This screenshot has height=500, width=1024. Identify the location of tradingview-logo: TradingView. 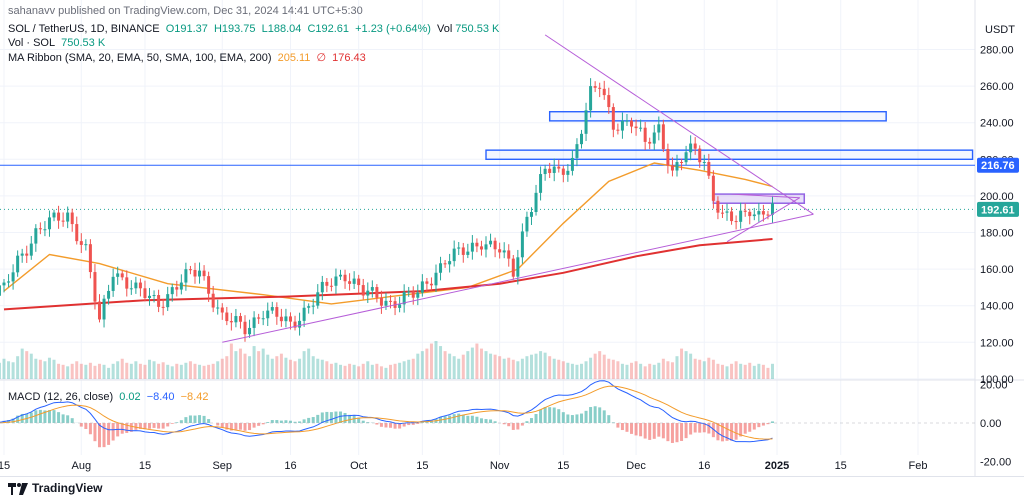
(55, 488).